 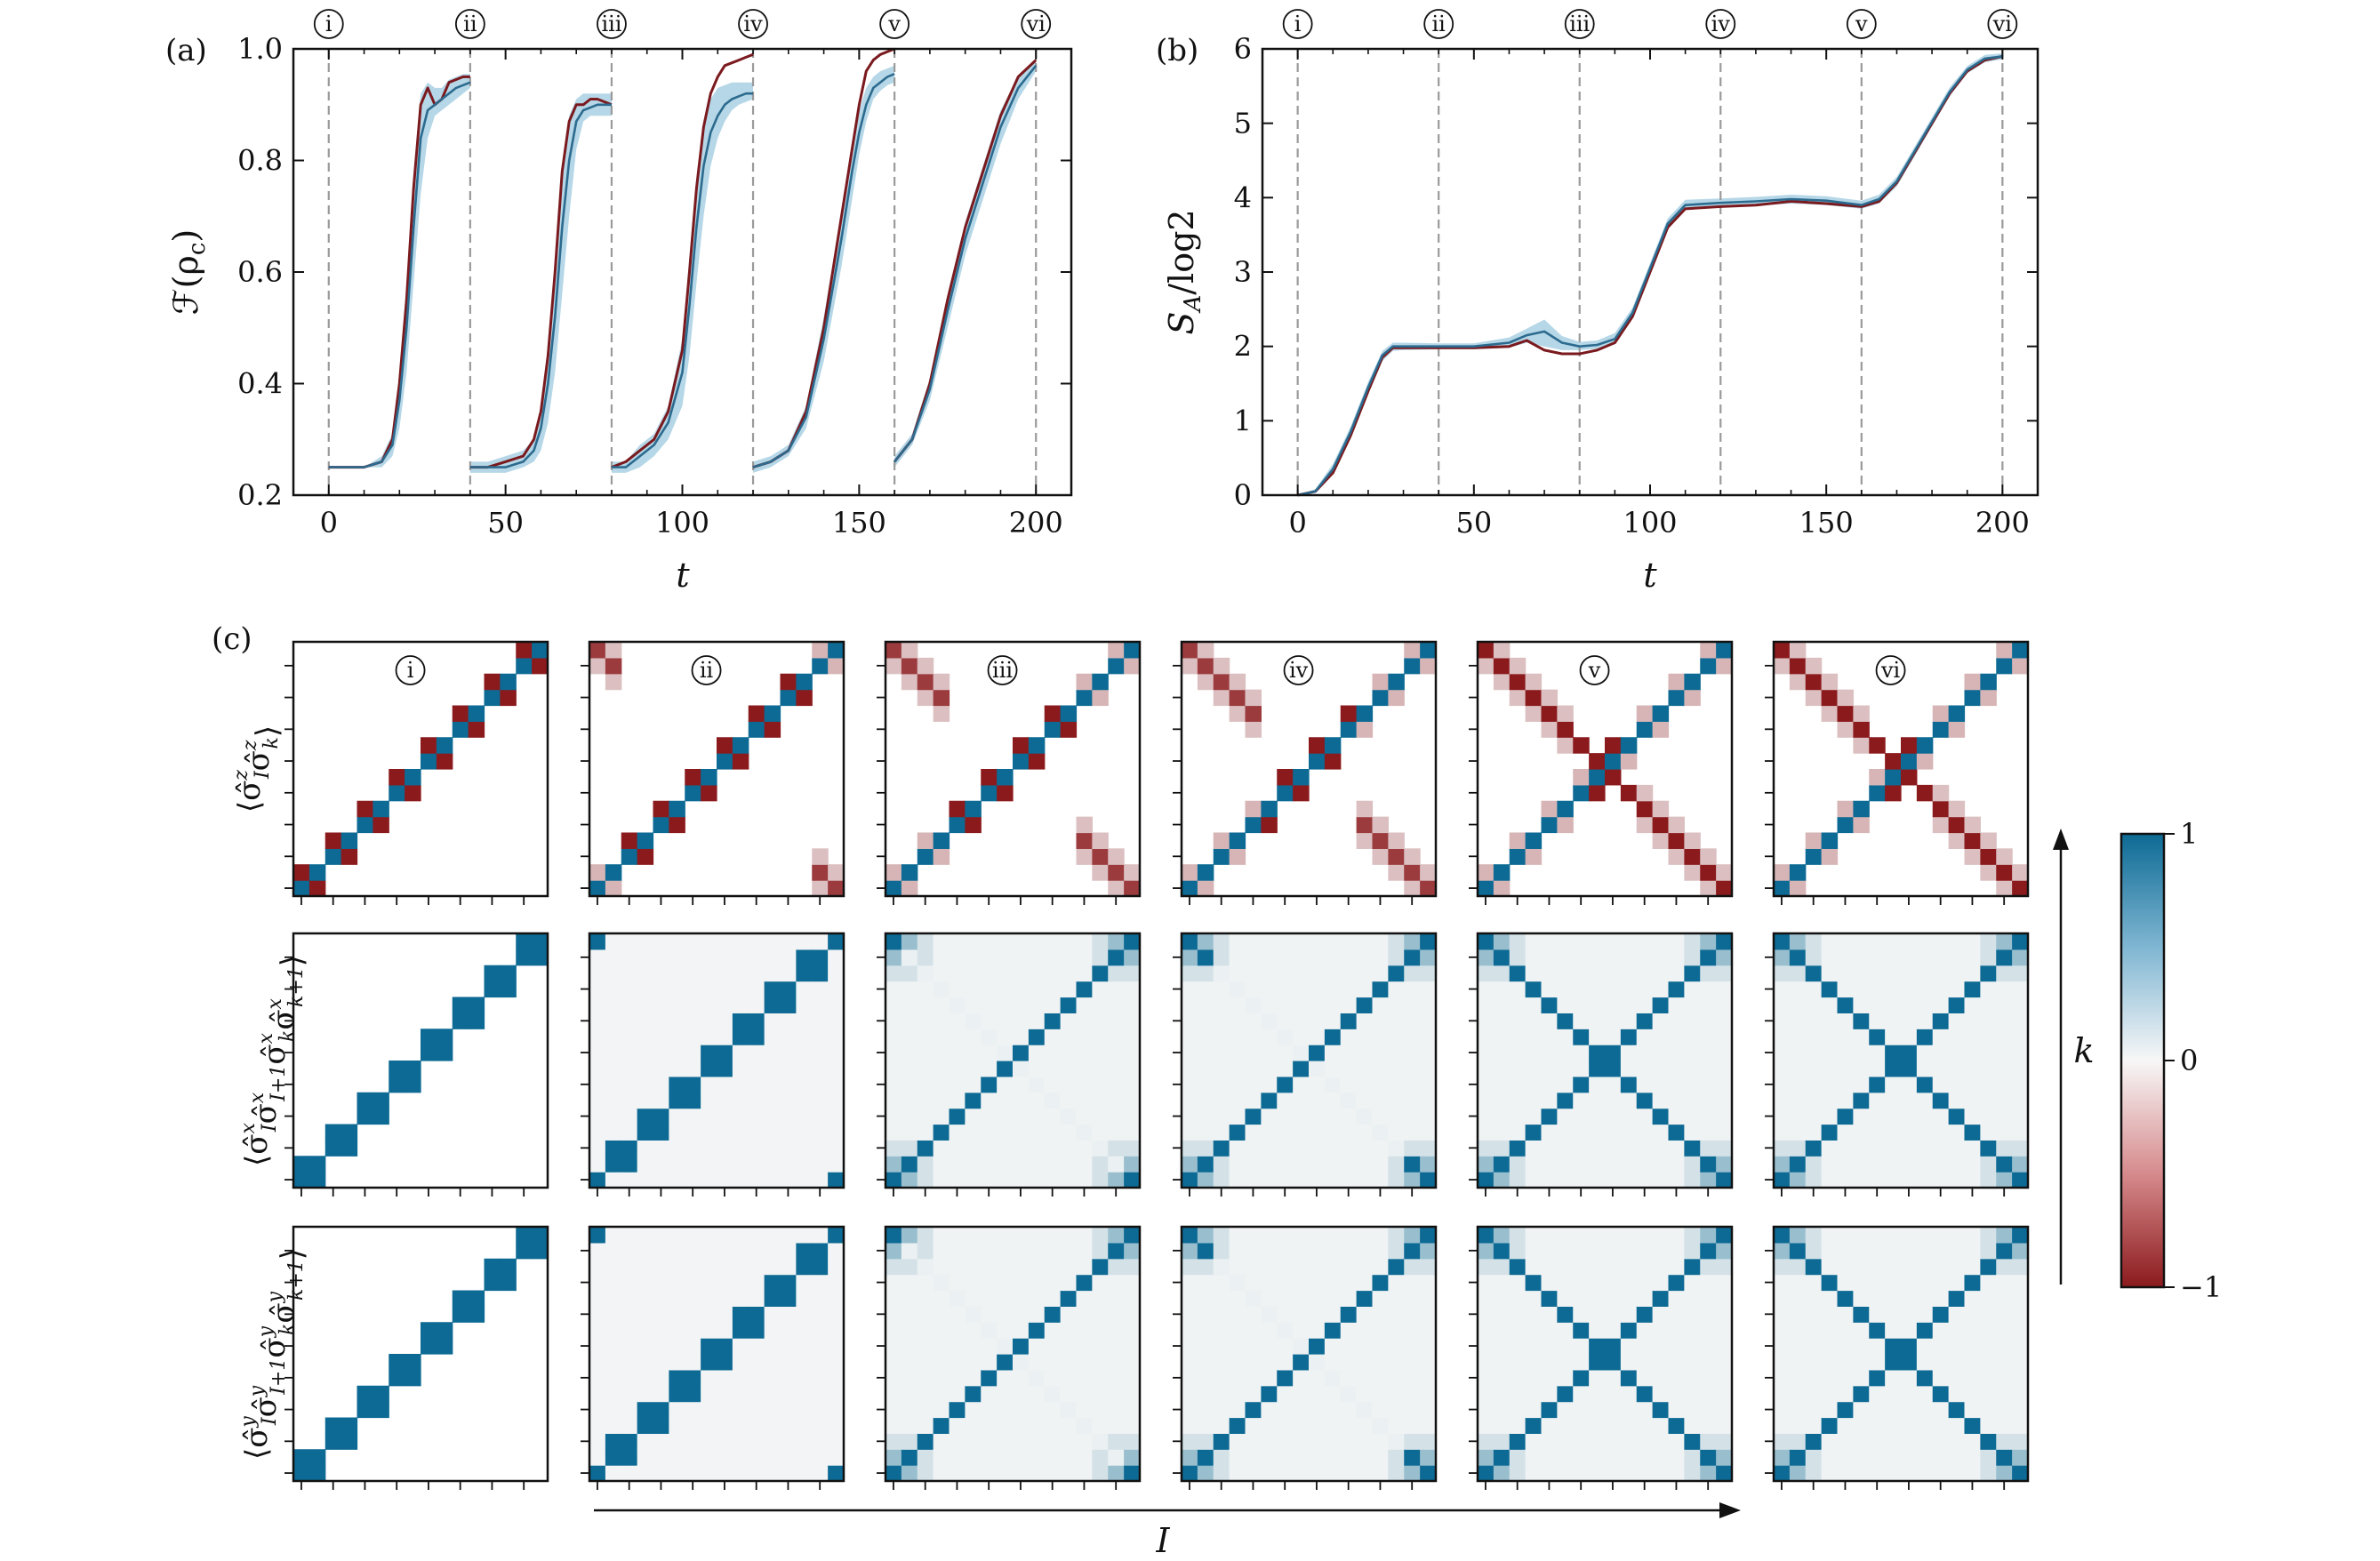 I want to click on heatmap-roman-circle, so click(x=1298, y=670).